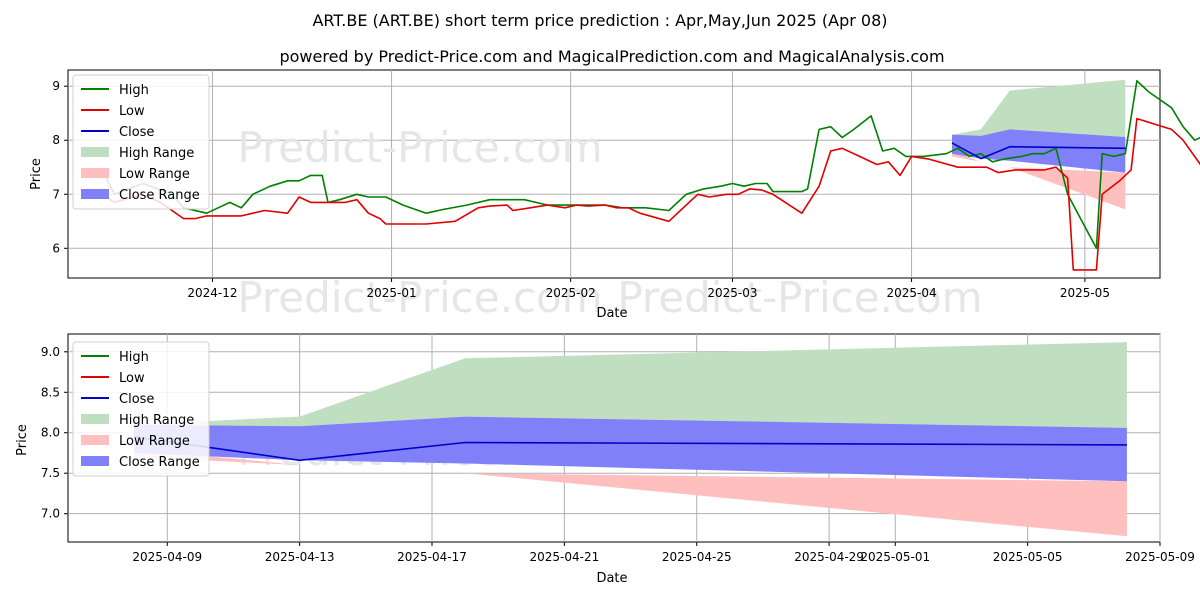 The image size is (1200, 604). Describe the element at coordinates (630, 391) in the screenshot. I see `forecast-high-range-band` at that location.